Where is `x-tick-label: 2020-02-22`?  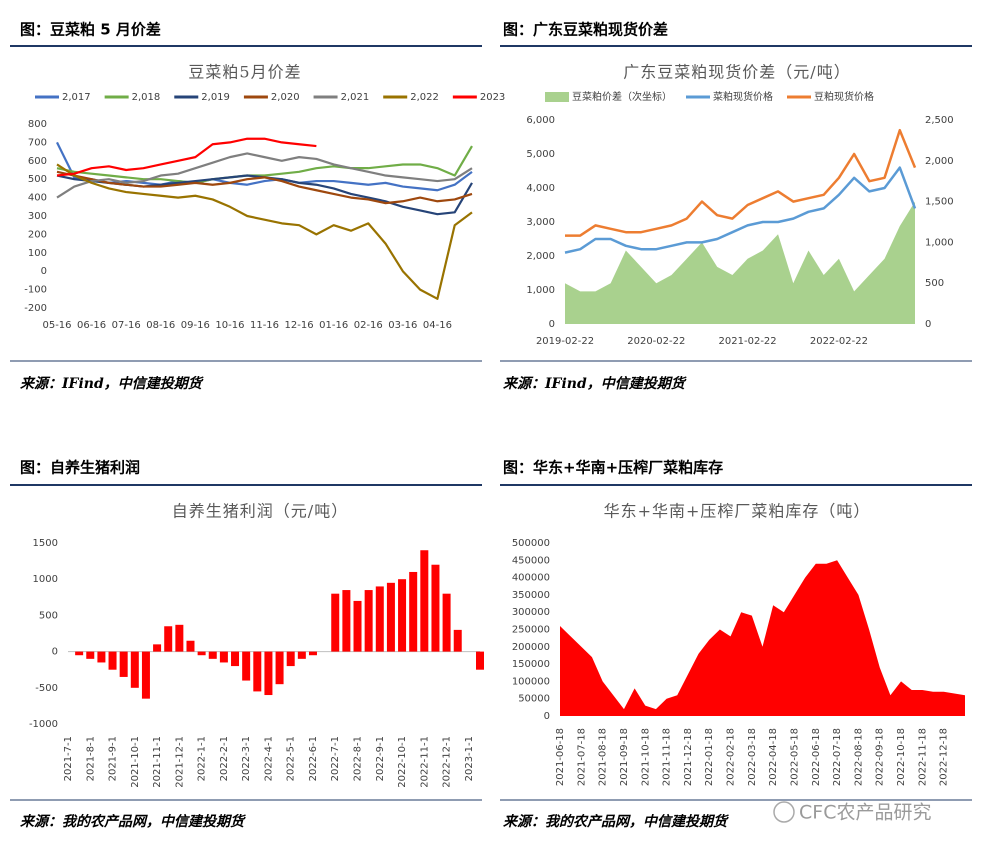
x-tick-label: 2020-02-22 is located at coordinates (656, 341).